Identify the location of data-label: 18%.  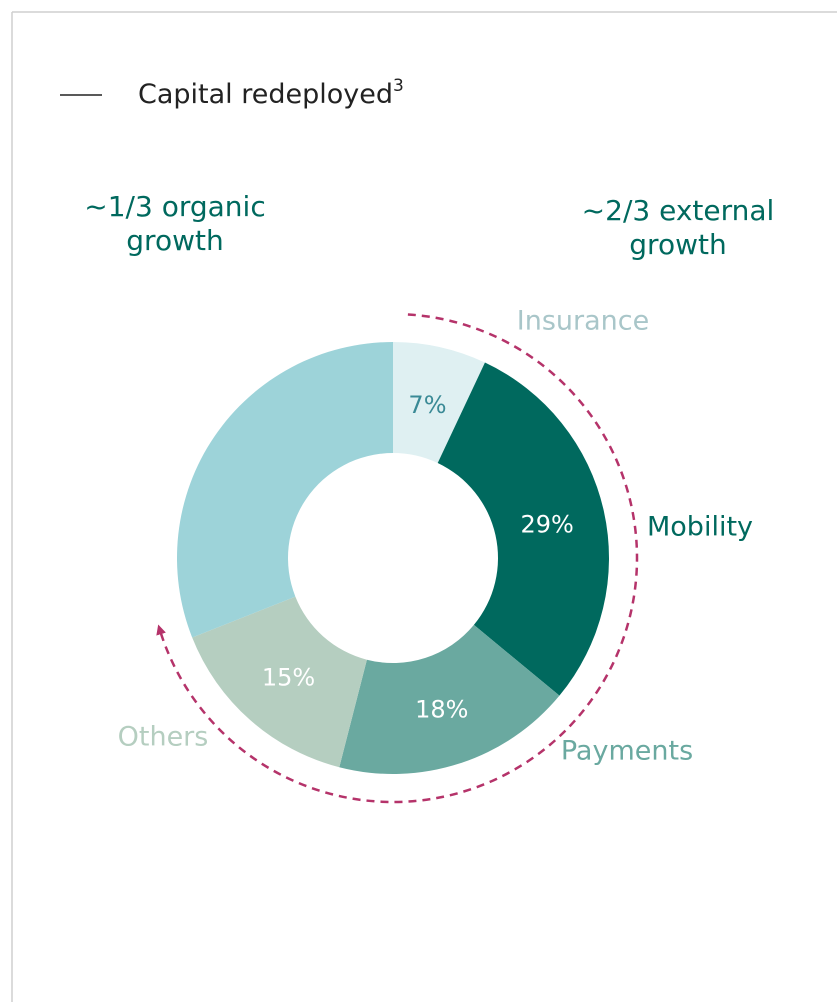
(441, 709).